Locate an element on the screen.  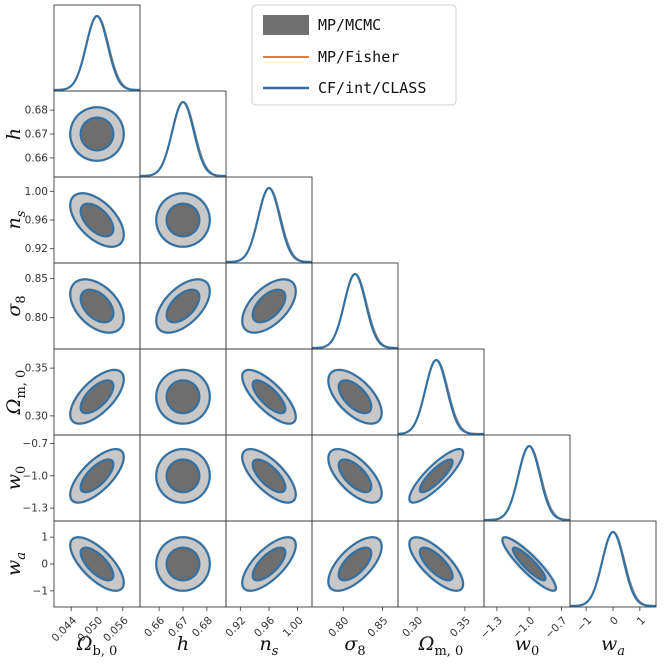
marginal-fisher-n_s is located at coordinates (269, 225).